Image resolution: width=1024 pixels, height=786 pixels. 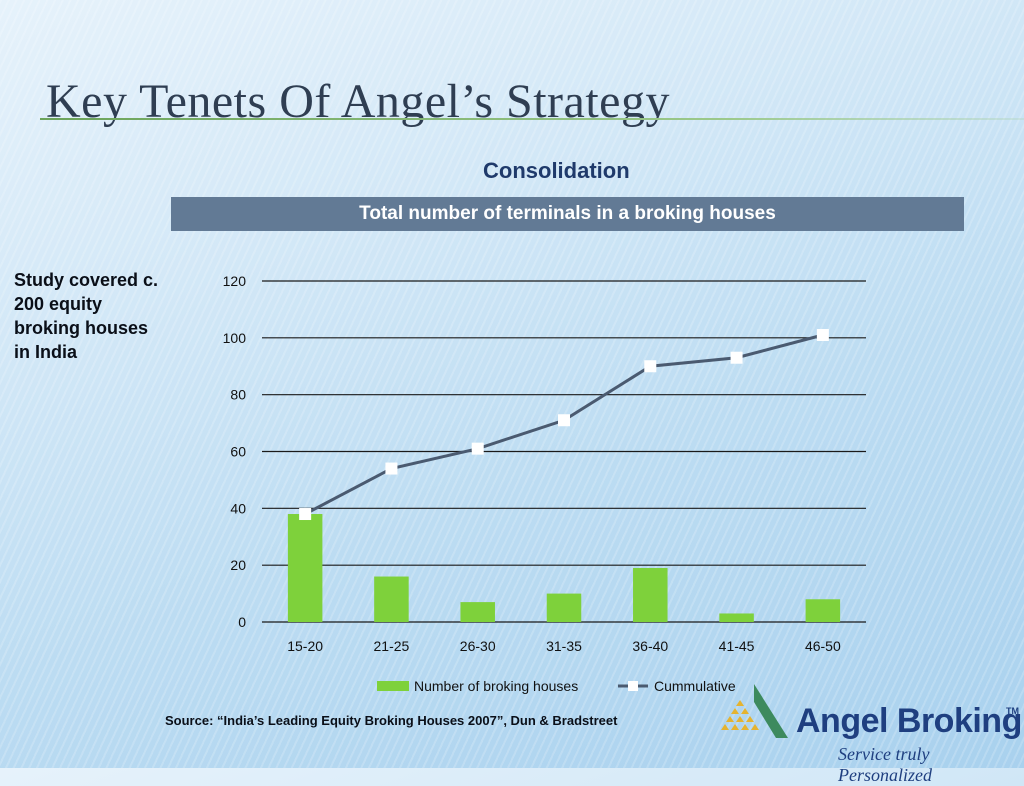 I want to click on y-tick-label-20: 20, so click(x=238, y=565).